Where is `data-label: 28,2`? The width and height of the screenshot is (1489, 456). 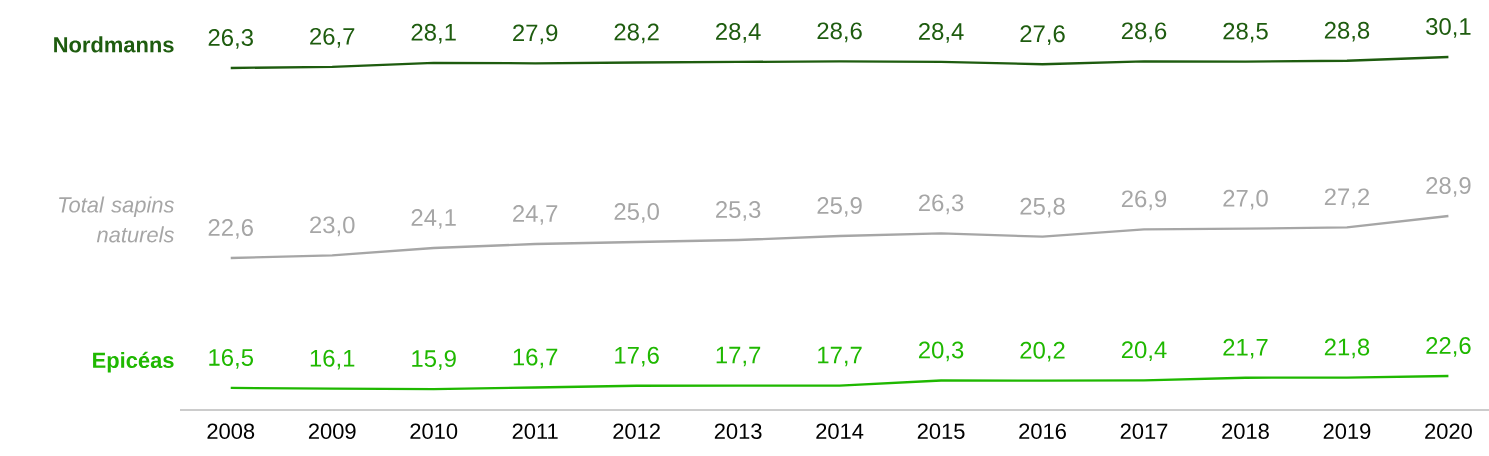 data-label: 28,2 is located at coordinates (636, 33).